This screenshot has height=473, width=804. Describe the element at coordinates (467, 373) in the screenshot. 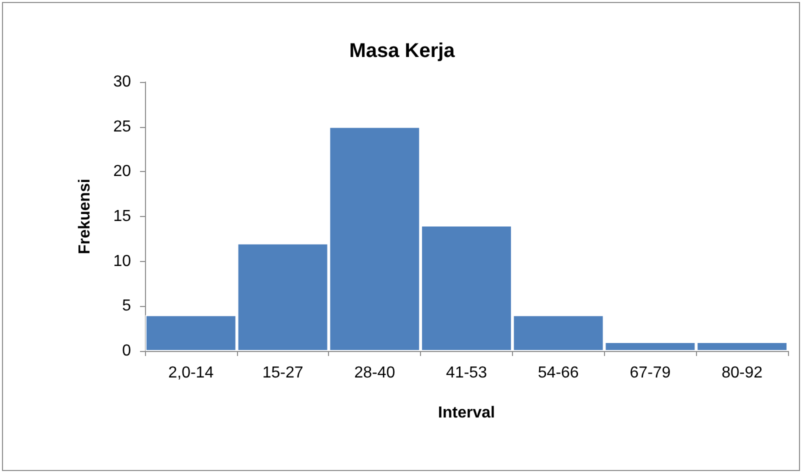

I see `x-tick-label: 41-53` at that location.